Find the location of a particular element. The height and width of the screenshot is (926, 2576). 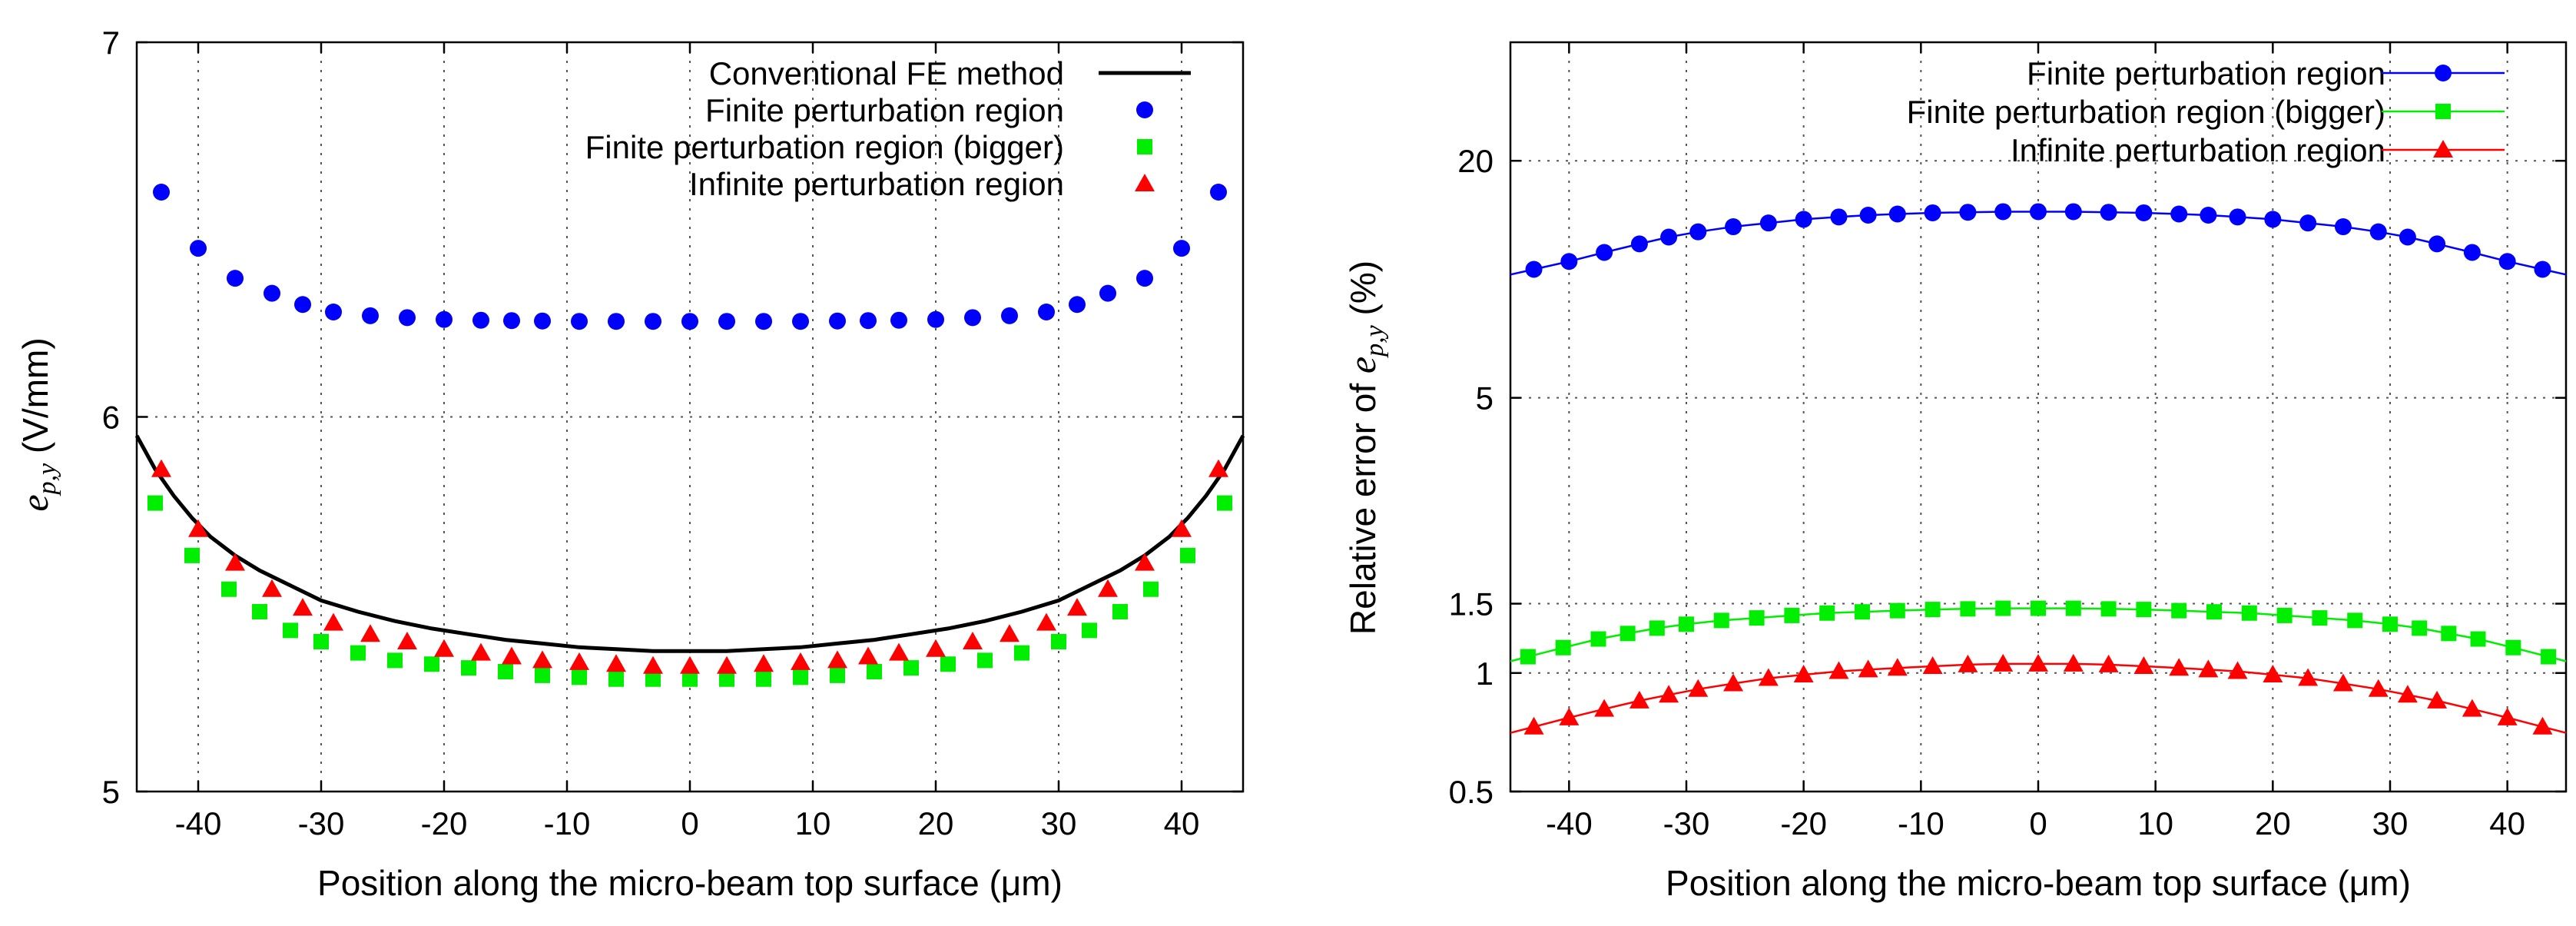

left-y-axis-label: ep,y (V/mm) is located at coordinates (37, 424).